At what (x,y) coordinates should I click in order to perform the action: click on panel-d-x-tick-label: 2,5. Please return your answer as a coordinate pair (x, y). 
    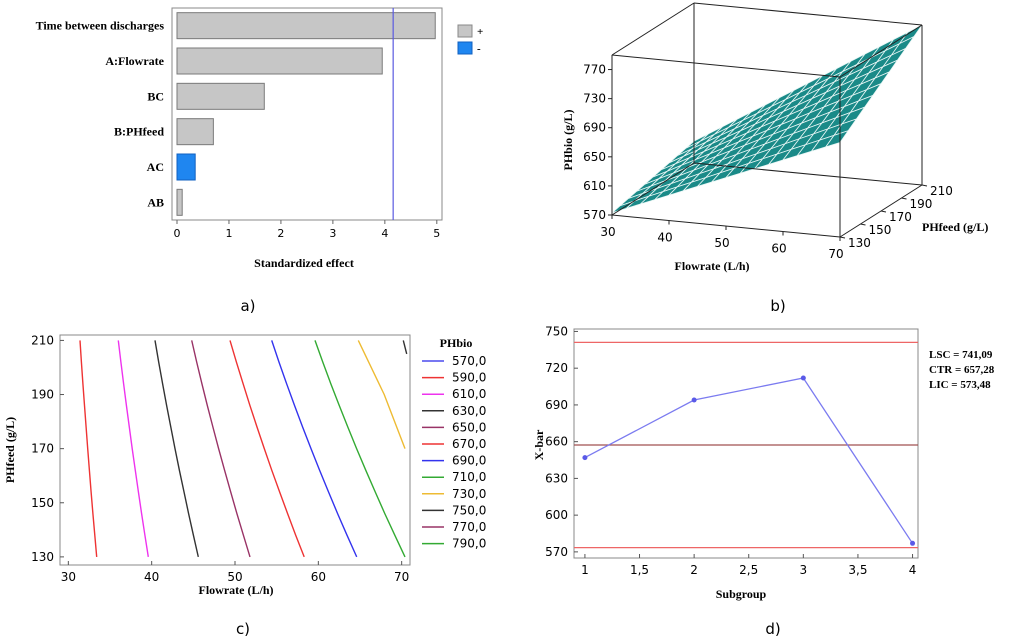
    Looking at the image, I should click on (748, 570).